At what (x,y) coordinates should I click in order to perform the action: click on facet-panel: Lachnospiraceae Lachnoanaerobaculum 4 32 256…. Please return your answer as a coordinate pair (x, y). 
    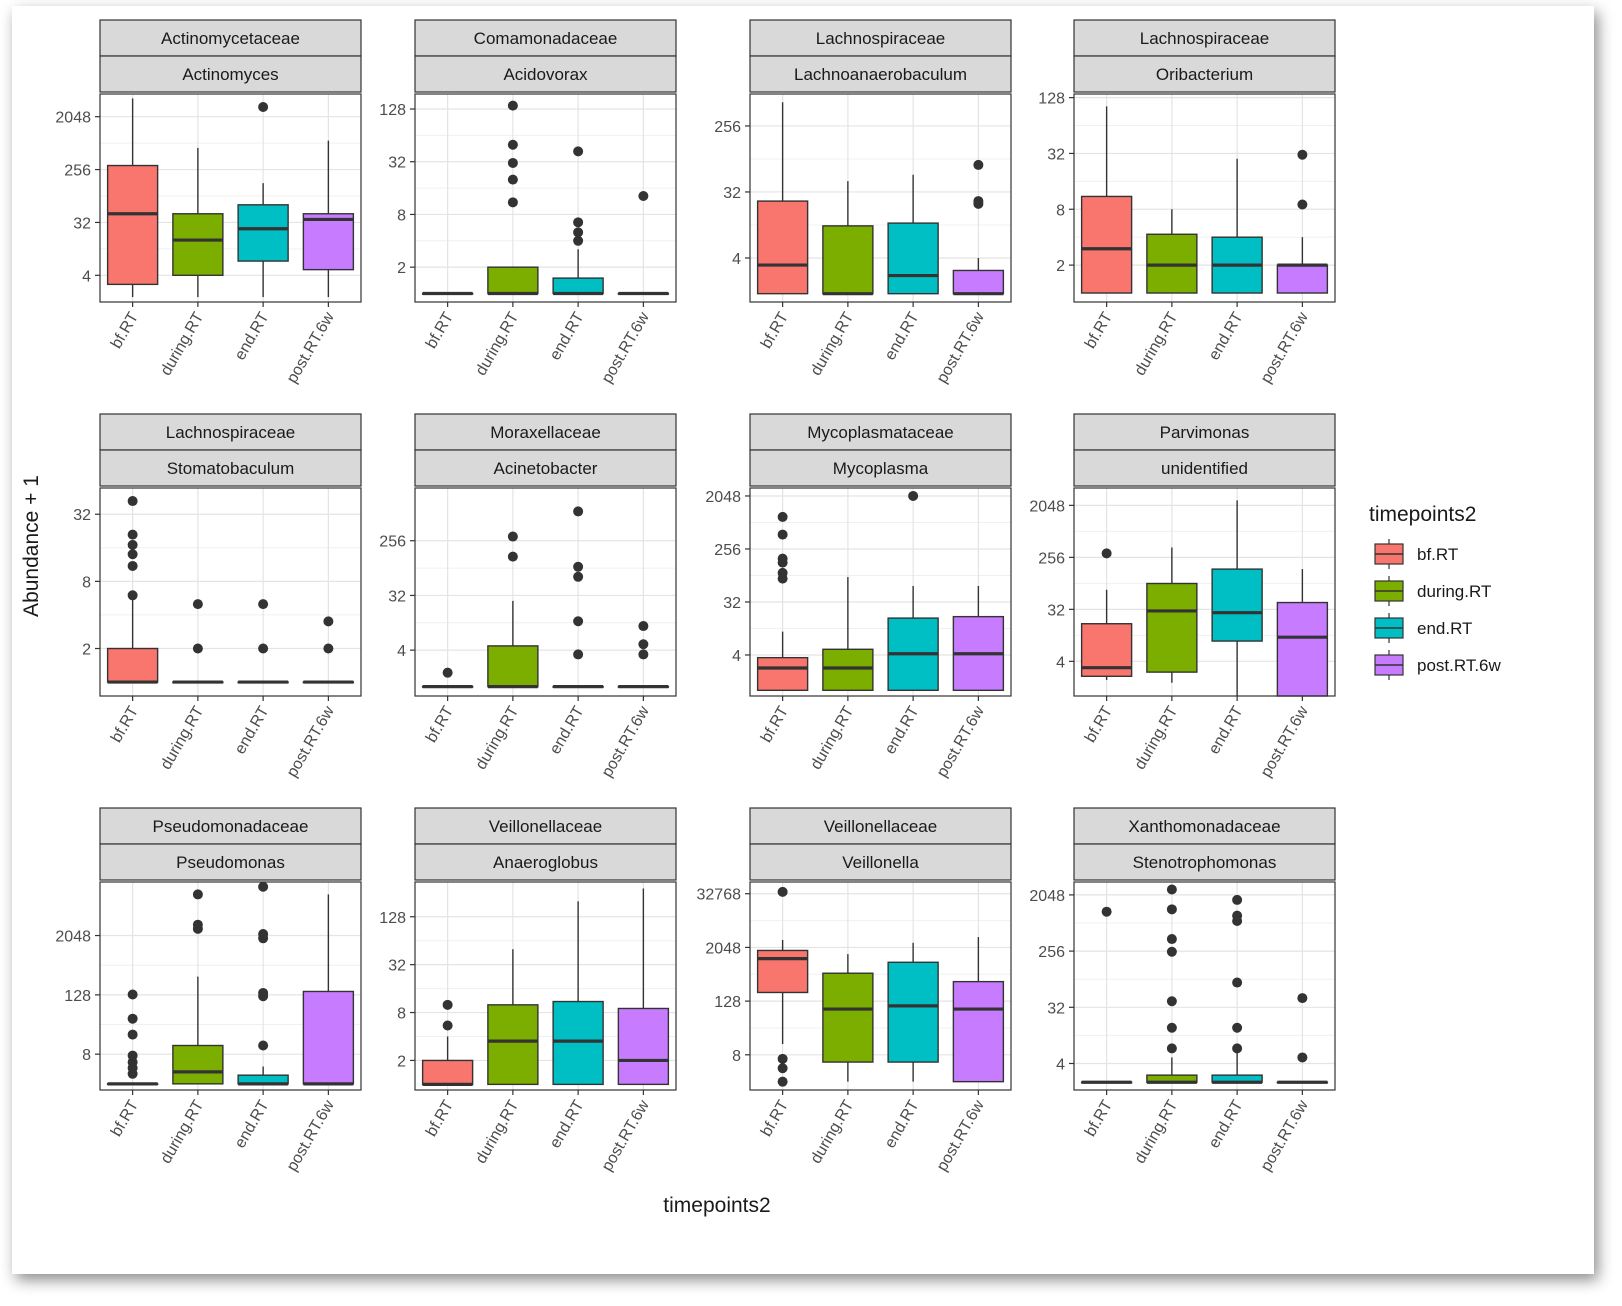
    Looking at the image, I should click on (863, 202).